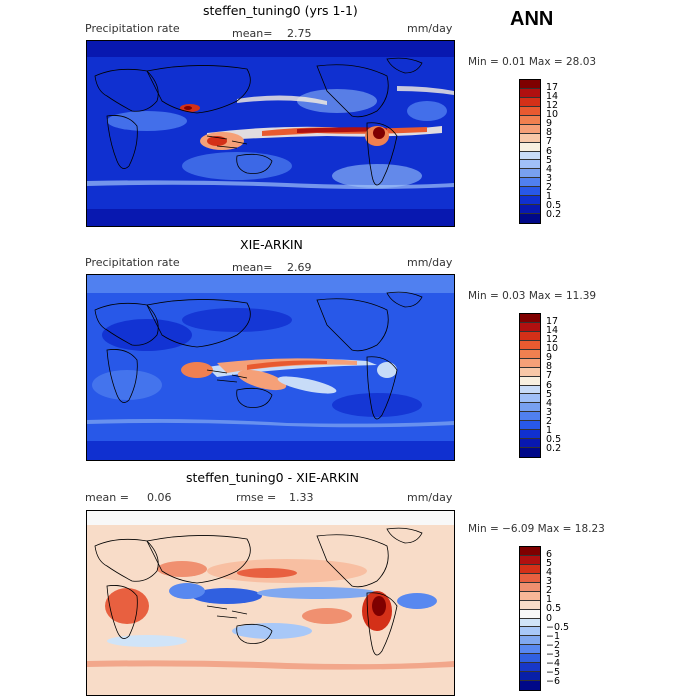 This screenshot has width=700, height=700. What do you see at coordinates (280, 10) in the screenshot?
I see `panel1-title: steffen_tuning0 (yrs 1-1)` at bounding box center [280, 10].